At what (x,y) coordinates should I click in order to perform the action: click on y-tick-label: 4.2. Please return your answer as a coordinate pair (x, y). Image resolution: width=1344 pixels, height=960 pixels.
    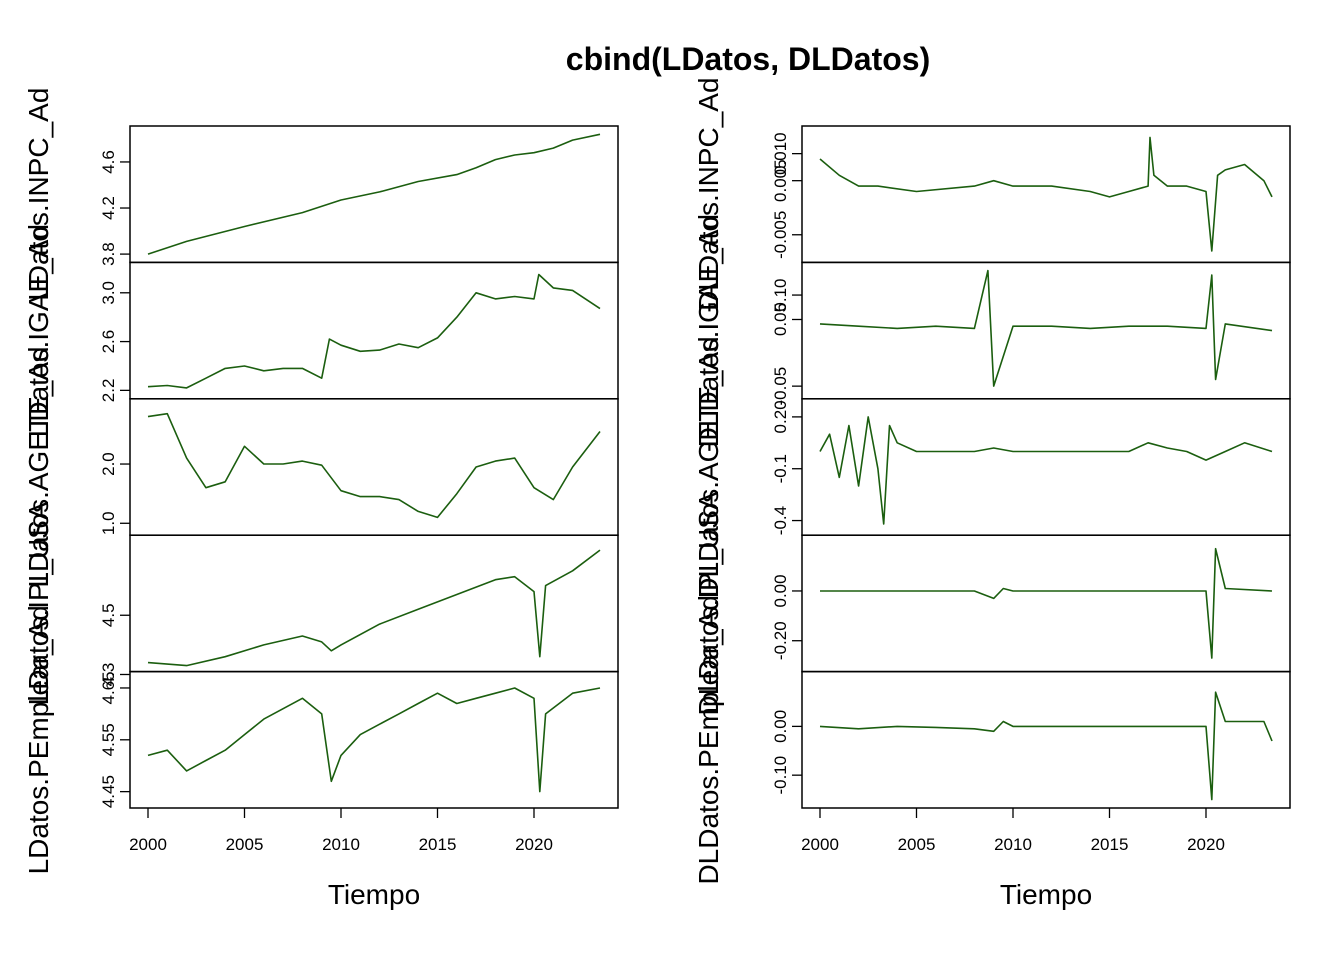
    Looking at the image, I should click on (108, 208).